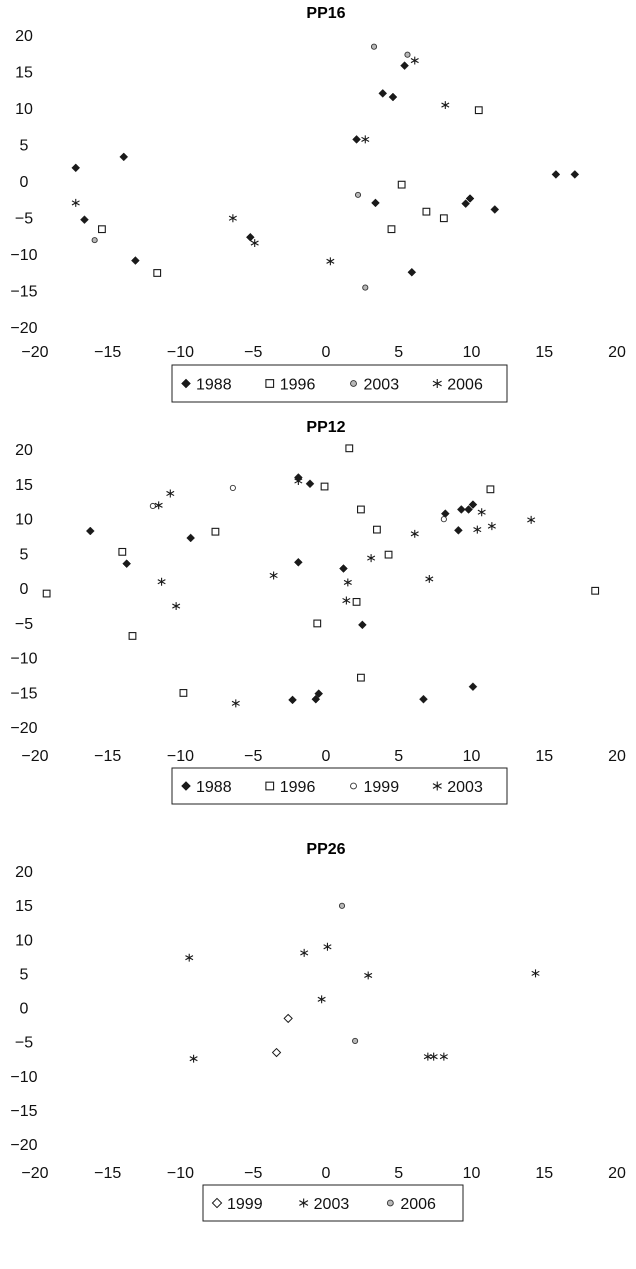 The width and height of the screenshot is (636, 1269). What do you see at coordinates (544, 1173) in the screenshot?
I see `x-tick-label: 15` at bounding box center [544, 1173].